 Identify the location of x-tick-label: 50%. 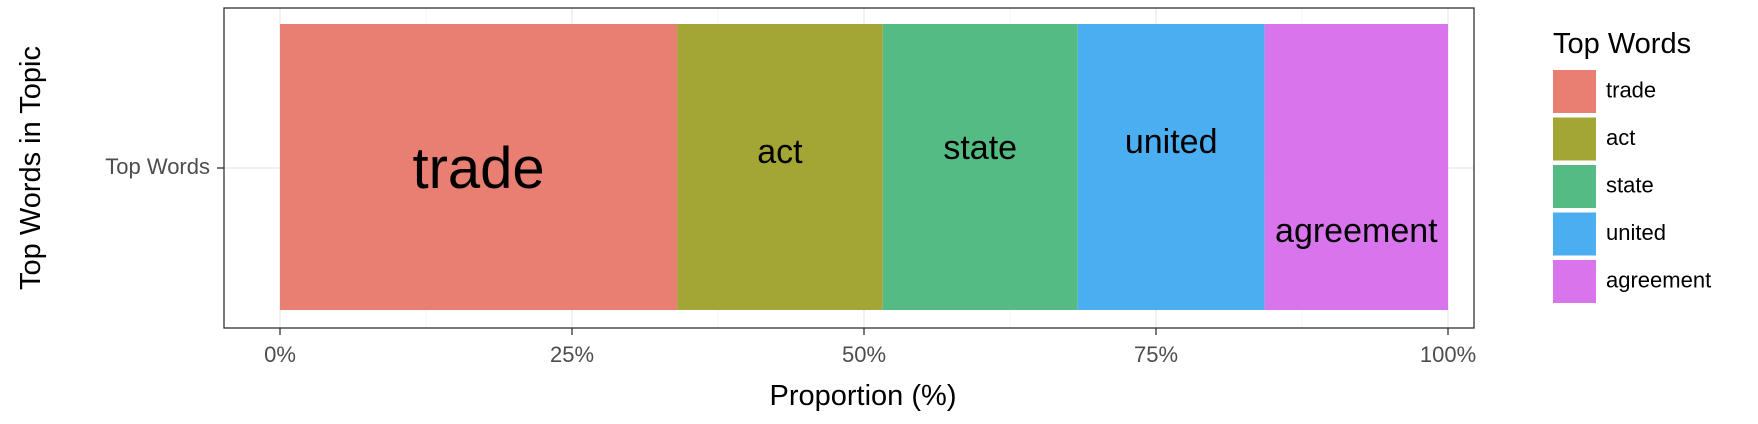
(864, 354).